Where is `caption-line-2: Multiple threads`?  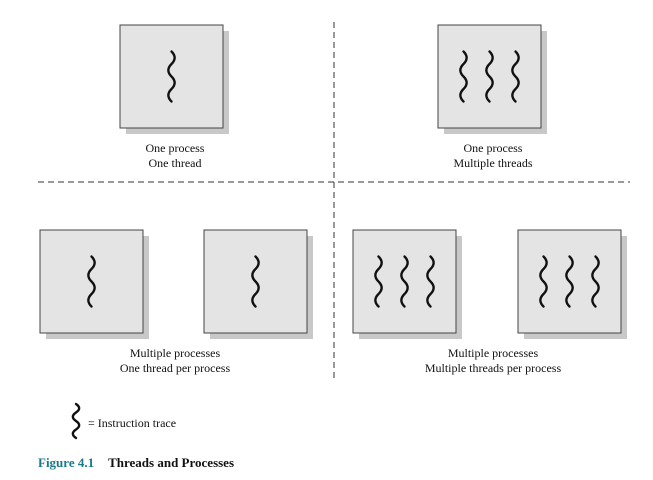
caption-line-2: Multiple threads is located at coordinates (493, 163).